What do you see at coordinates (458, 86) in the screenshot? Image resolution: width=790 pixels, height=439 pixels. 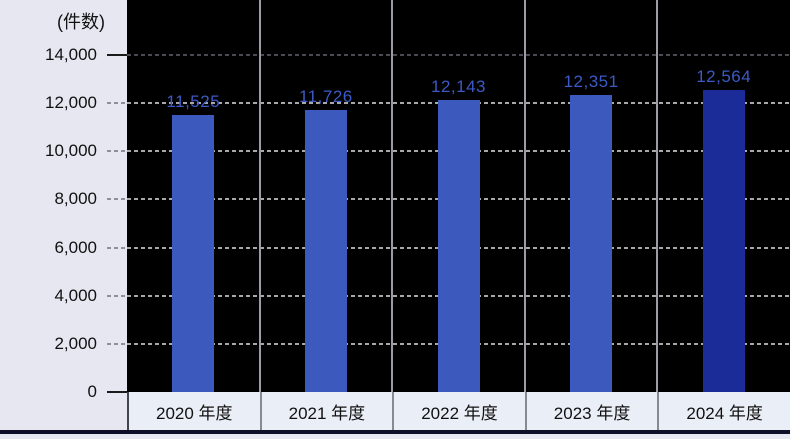 I see `bar-value-label: 12,143` at bounding box center [458, 86].